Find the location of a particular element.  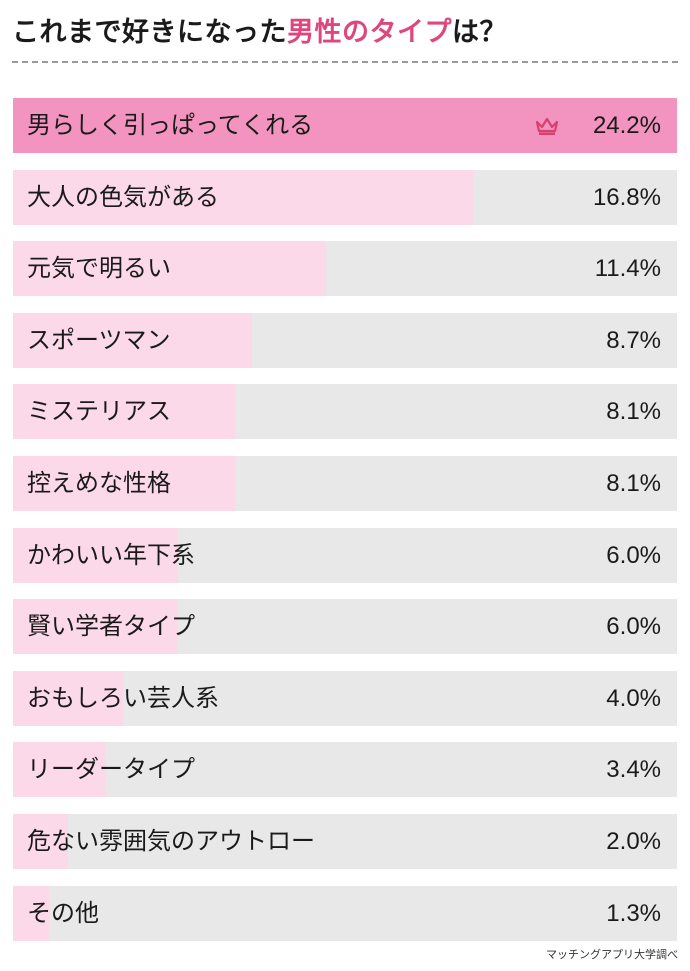

bar-row: 男らしく引っぱってくれる 24.2% is located at coordinates (345, 125).